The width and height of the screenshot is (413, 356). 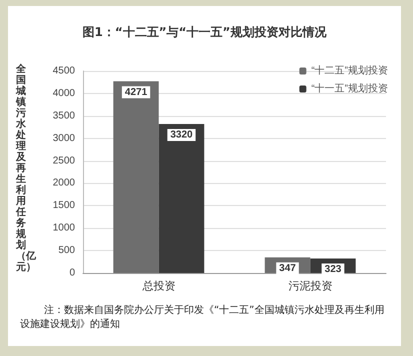 What do you see at coordinates (64, 228) in the screenshot?
I see `y-tick-label: 1000` at bounding box center [64, 228].